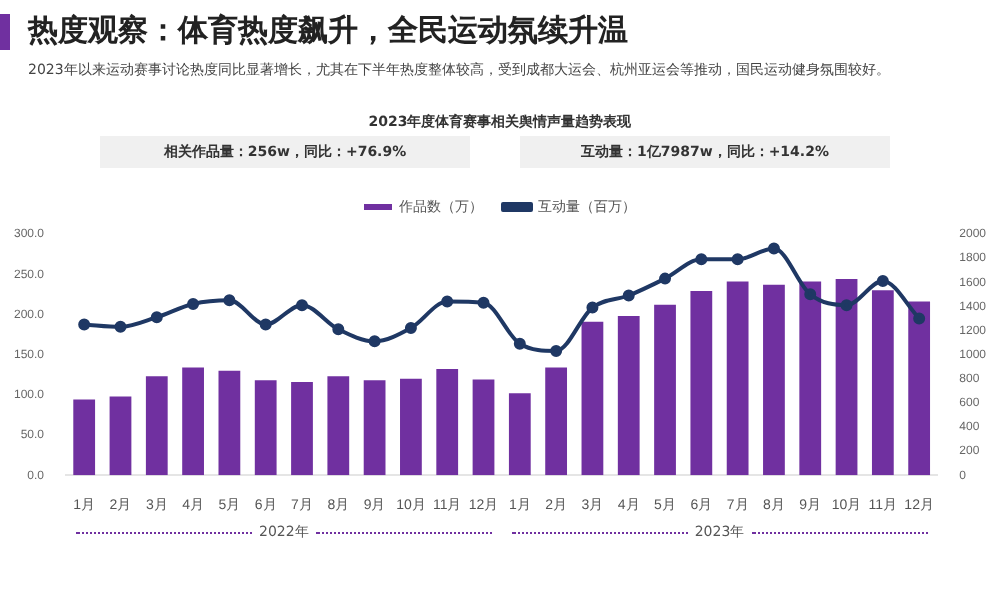  Describe the element at coordinates (328, 31) in the screenshot. I see `chart-title: 热度观察：体育热度飙升，全民运动氛续升温` at that location.